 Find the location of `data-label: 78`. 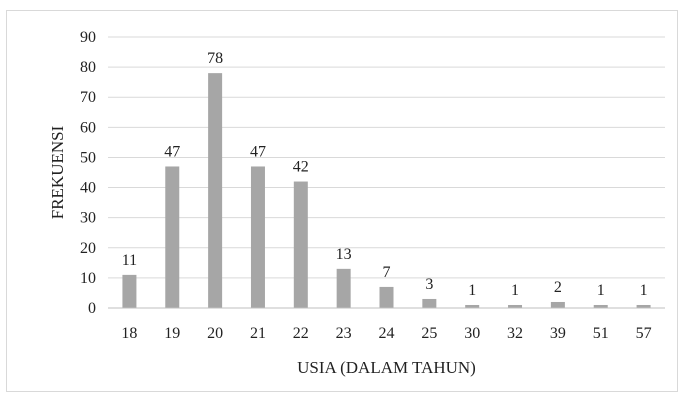

data-label: 78 is located at coordinates (215, 58).